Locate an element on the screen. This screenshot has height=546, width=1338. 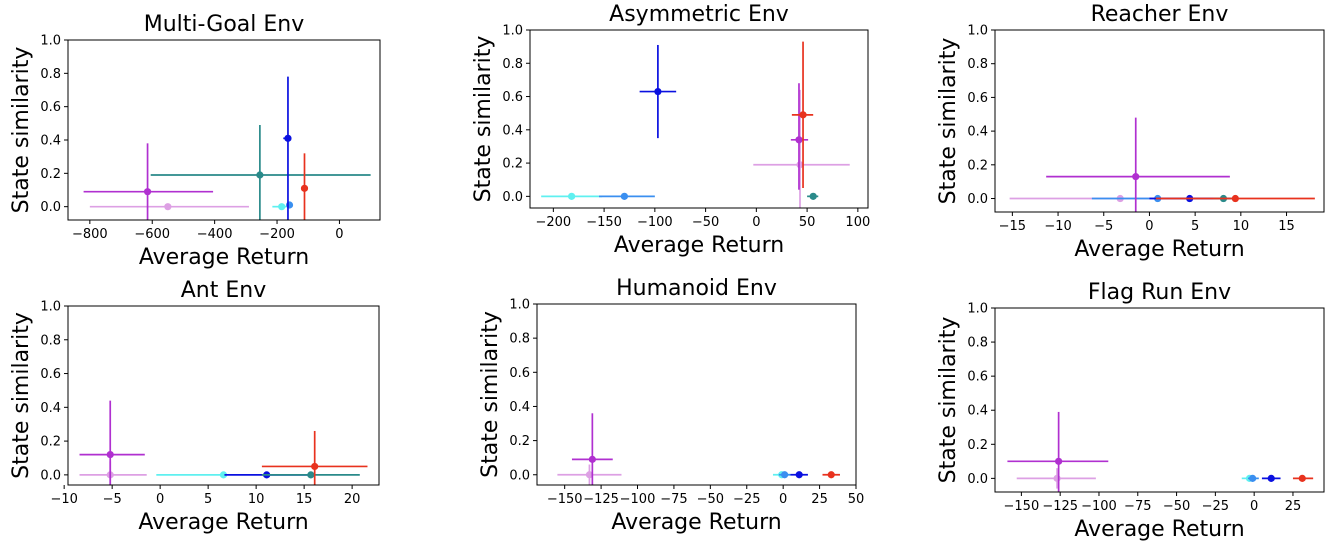
x-tick-label: 20 is located at coordinates (352, 499).